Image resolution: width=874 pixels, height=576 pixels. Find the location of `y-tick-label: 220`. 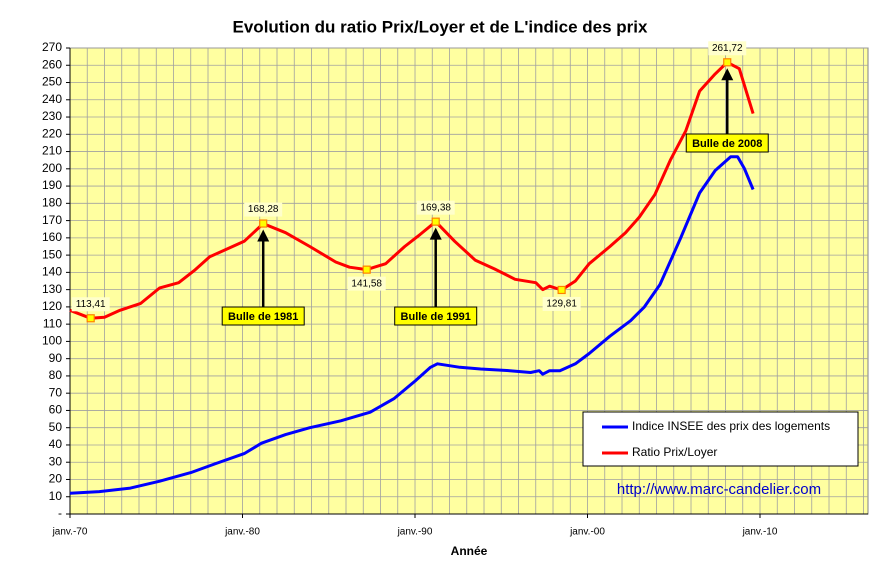

y-tick-label: 220 is located at coordinates (52, 133).